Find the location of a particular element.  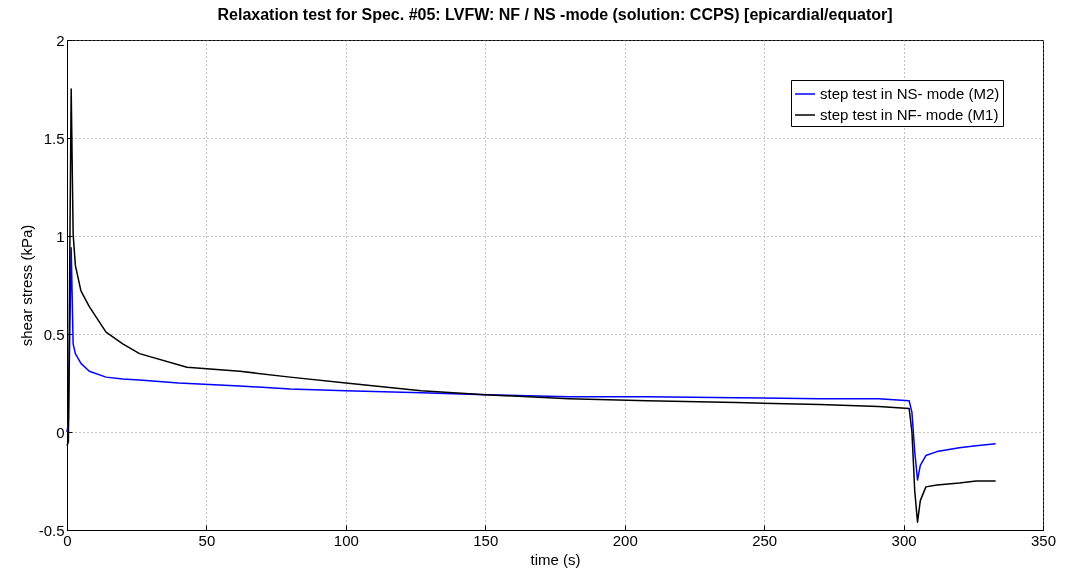

legend-label: step test in NF- mode (M1) is located at coordinates (909, 114).